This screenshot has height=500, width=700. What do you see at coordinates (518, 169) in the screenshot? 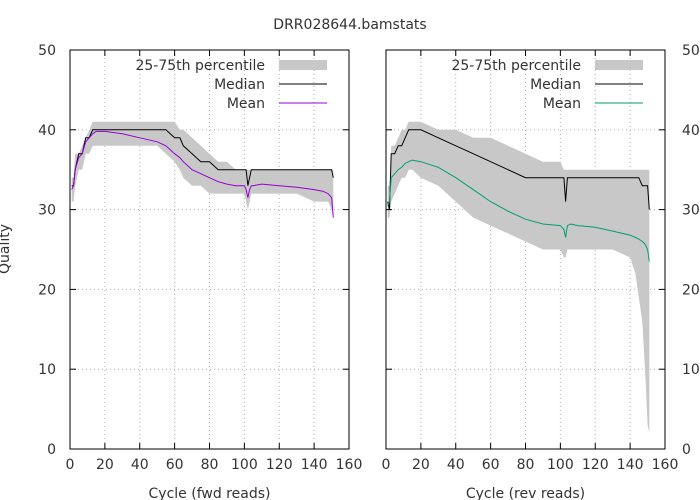
I see `median-line` at bounding box center [518, 169].